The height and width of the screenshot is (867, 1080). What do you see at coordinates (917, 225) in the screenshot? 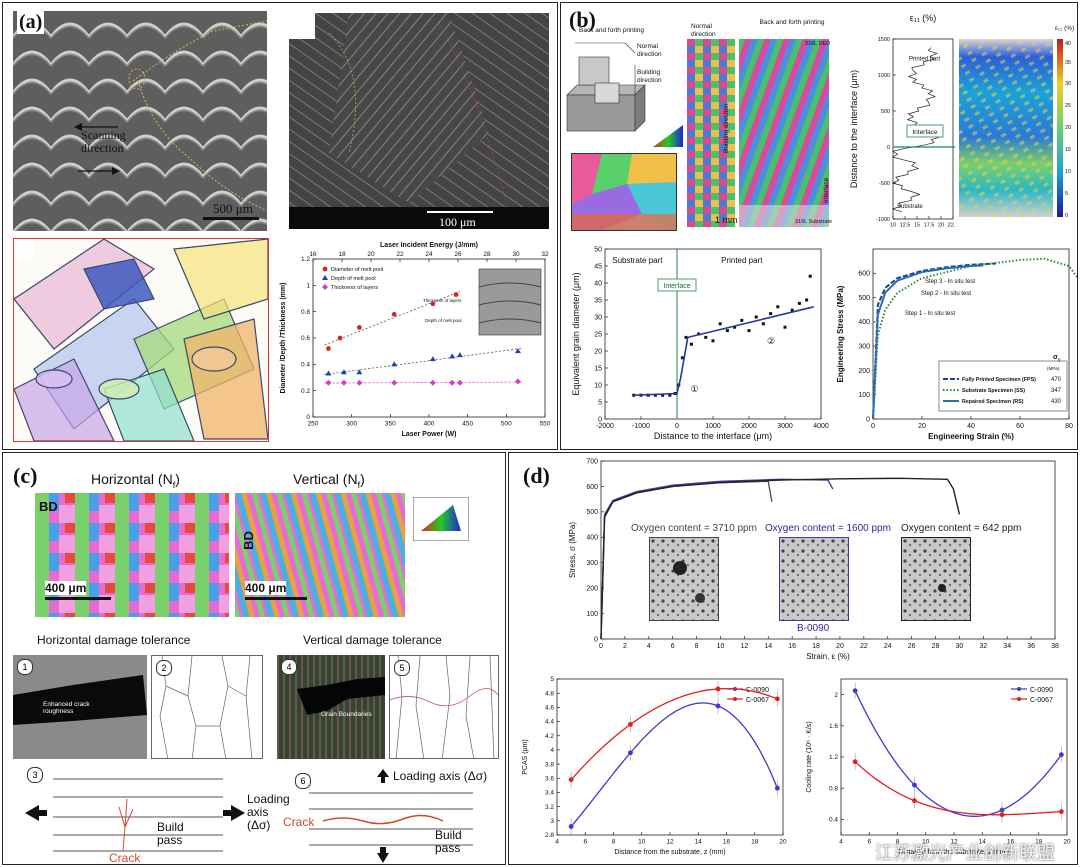
I see `x-tick-label: 15` at bounding box center [917, 225].